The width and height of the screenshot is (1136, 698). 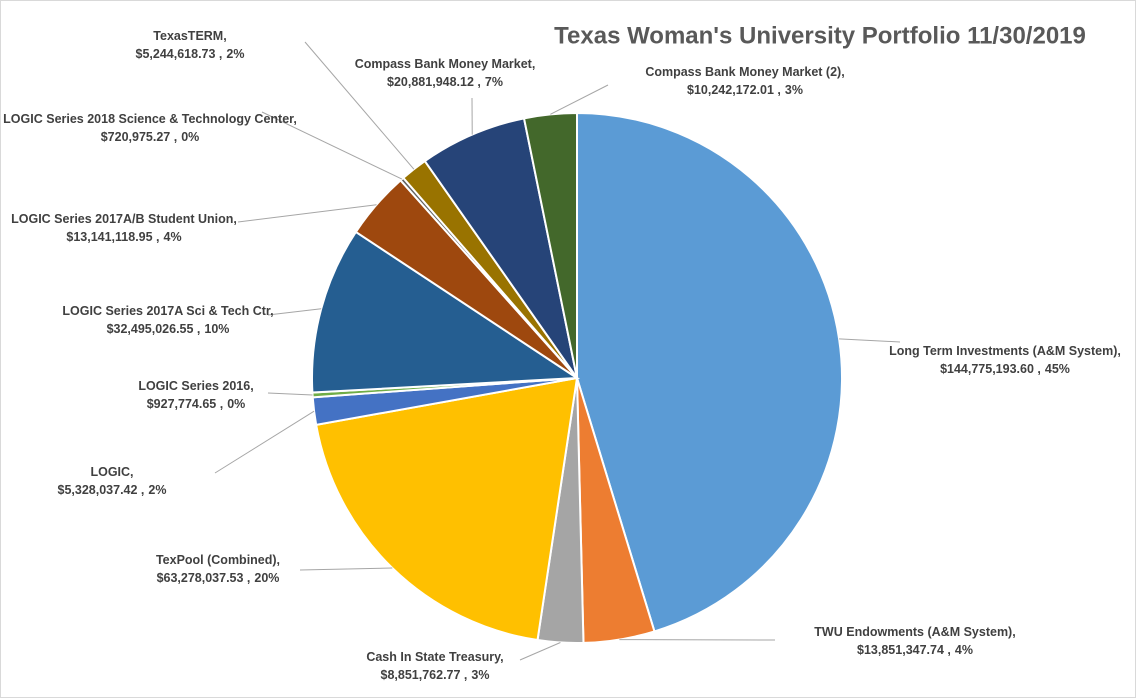 I want to click on label-value: $144,775,193.60 ,, so click(x=990, y=369).